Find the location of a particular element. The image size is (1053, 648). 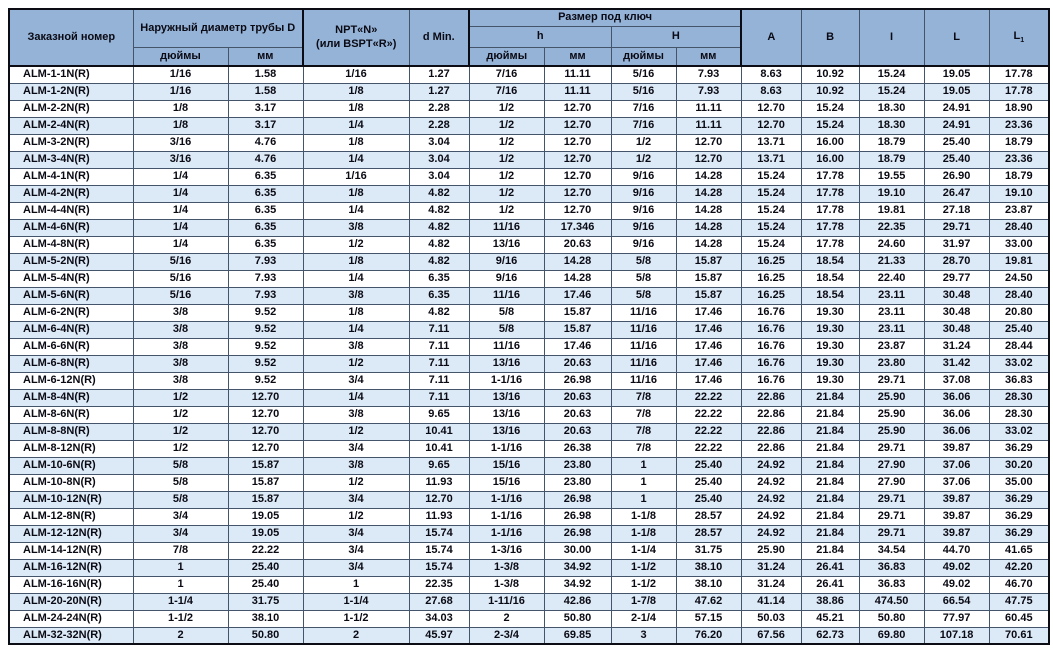

value-cell: 26.47 is located at coordinates (956, 193).